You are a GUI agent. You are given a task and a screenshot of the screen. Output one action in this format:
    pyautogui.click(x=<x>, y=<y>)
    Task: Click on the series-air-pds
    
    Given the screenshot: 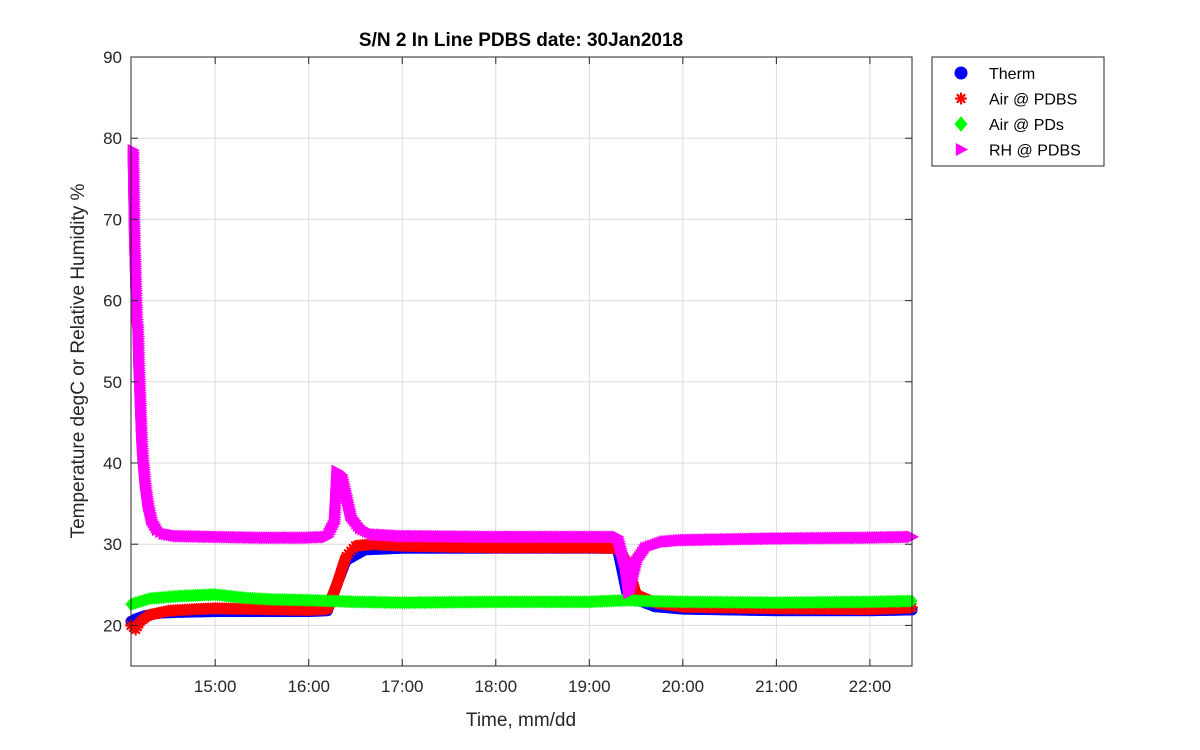 What is the action you would take?
    pyautogui.click(x=521, y=599)
    